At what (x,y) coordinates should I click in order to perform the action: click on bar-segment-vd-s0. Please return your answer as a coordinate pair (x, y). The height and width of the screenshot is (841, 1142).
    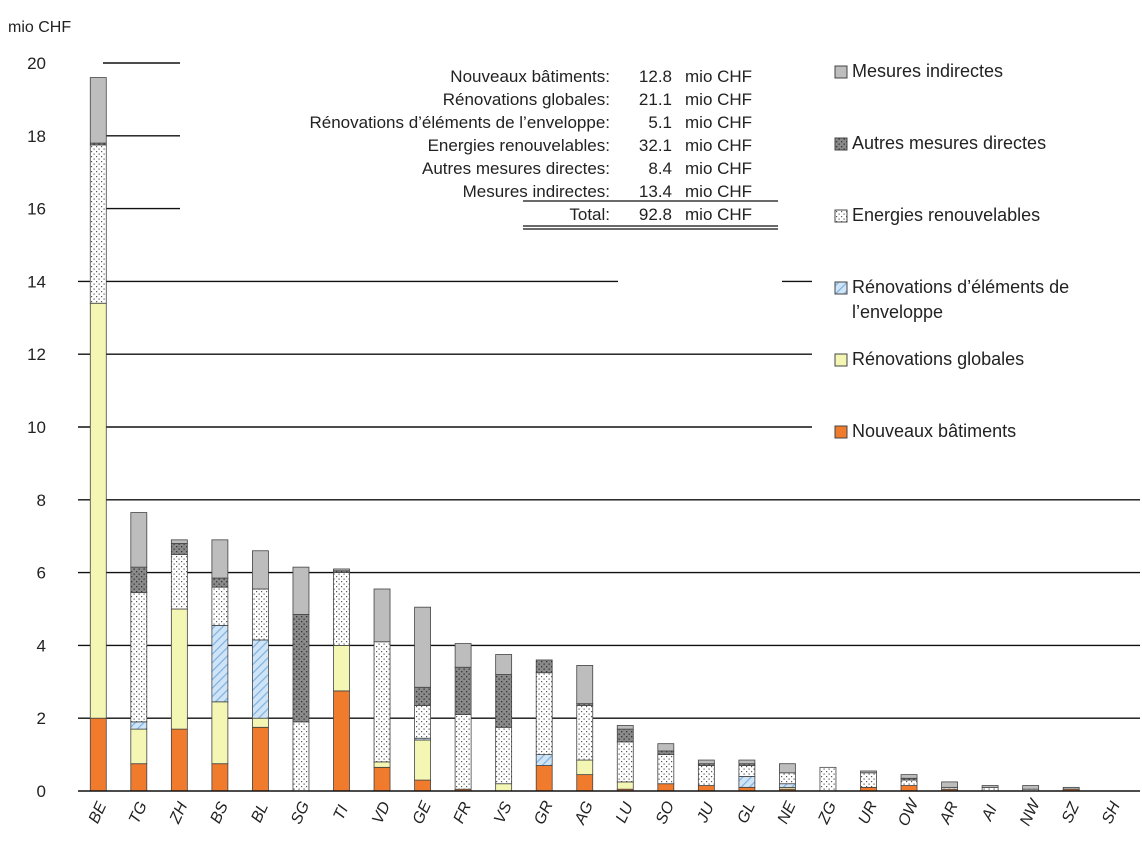
    Looking at the image, I should click on (382, 779).